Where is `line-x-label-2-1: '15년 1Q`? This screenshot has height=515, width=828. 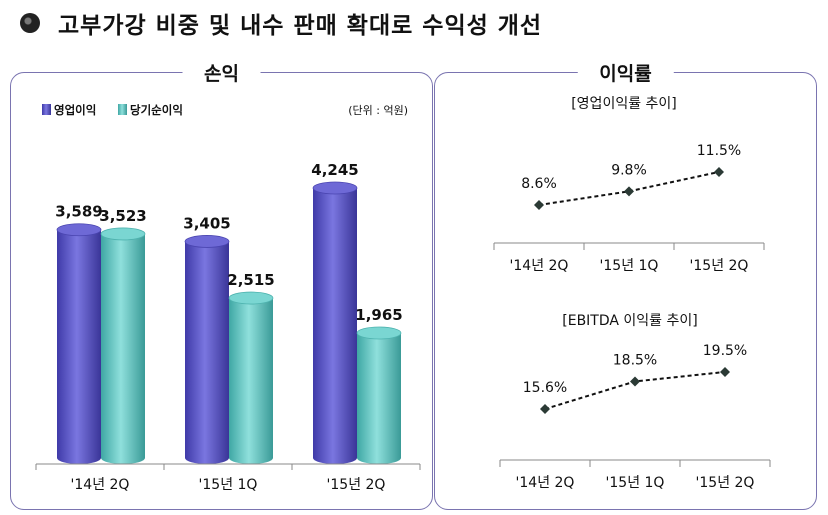 line-x-label-2-1: '15년 1Q is located at coordinates (635, 483).